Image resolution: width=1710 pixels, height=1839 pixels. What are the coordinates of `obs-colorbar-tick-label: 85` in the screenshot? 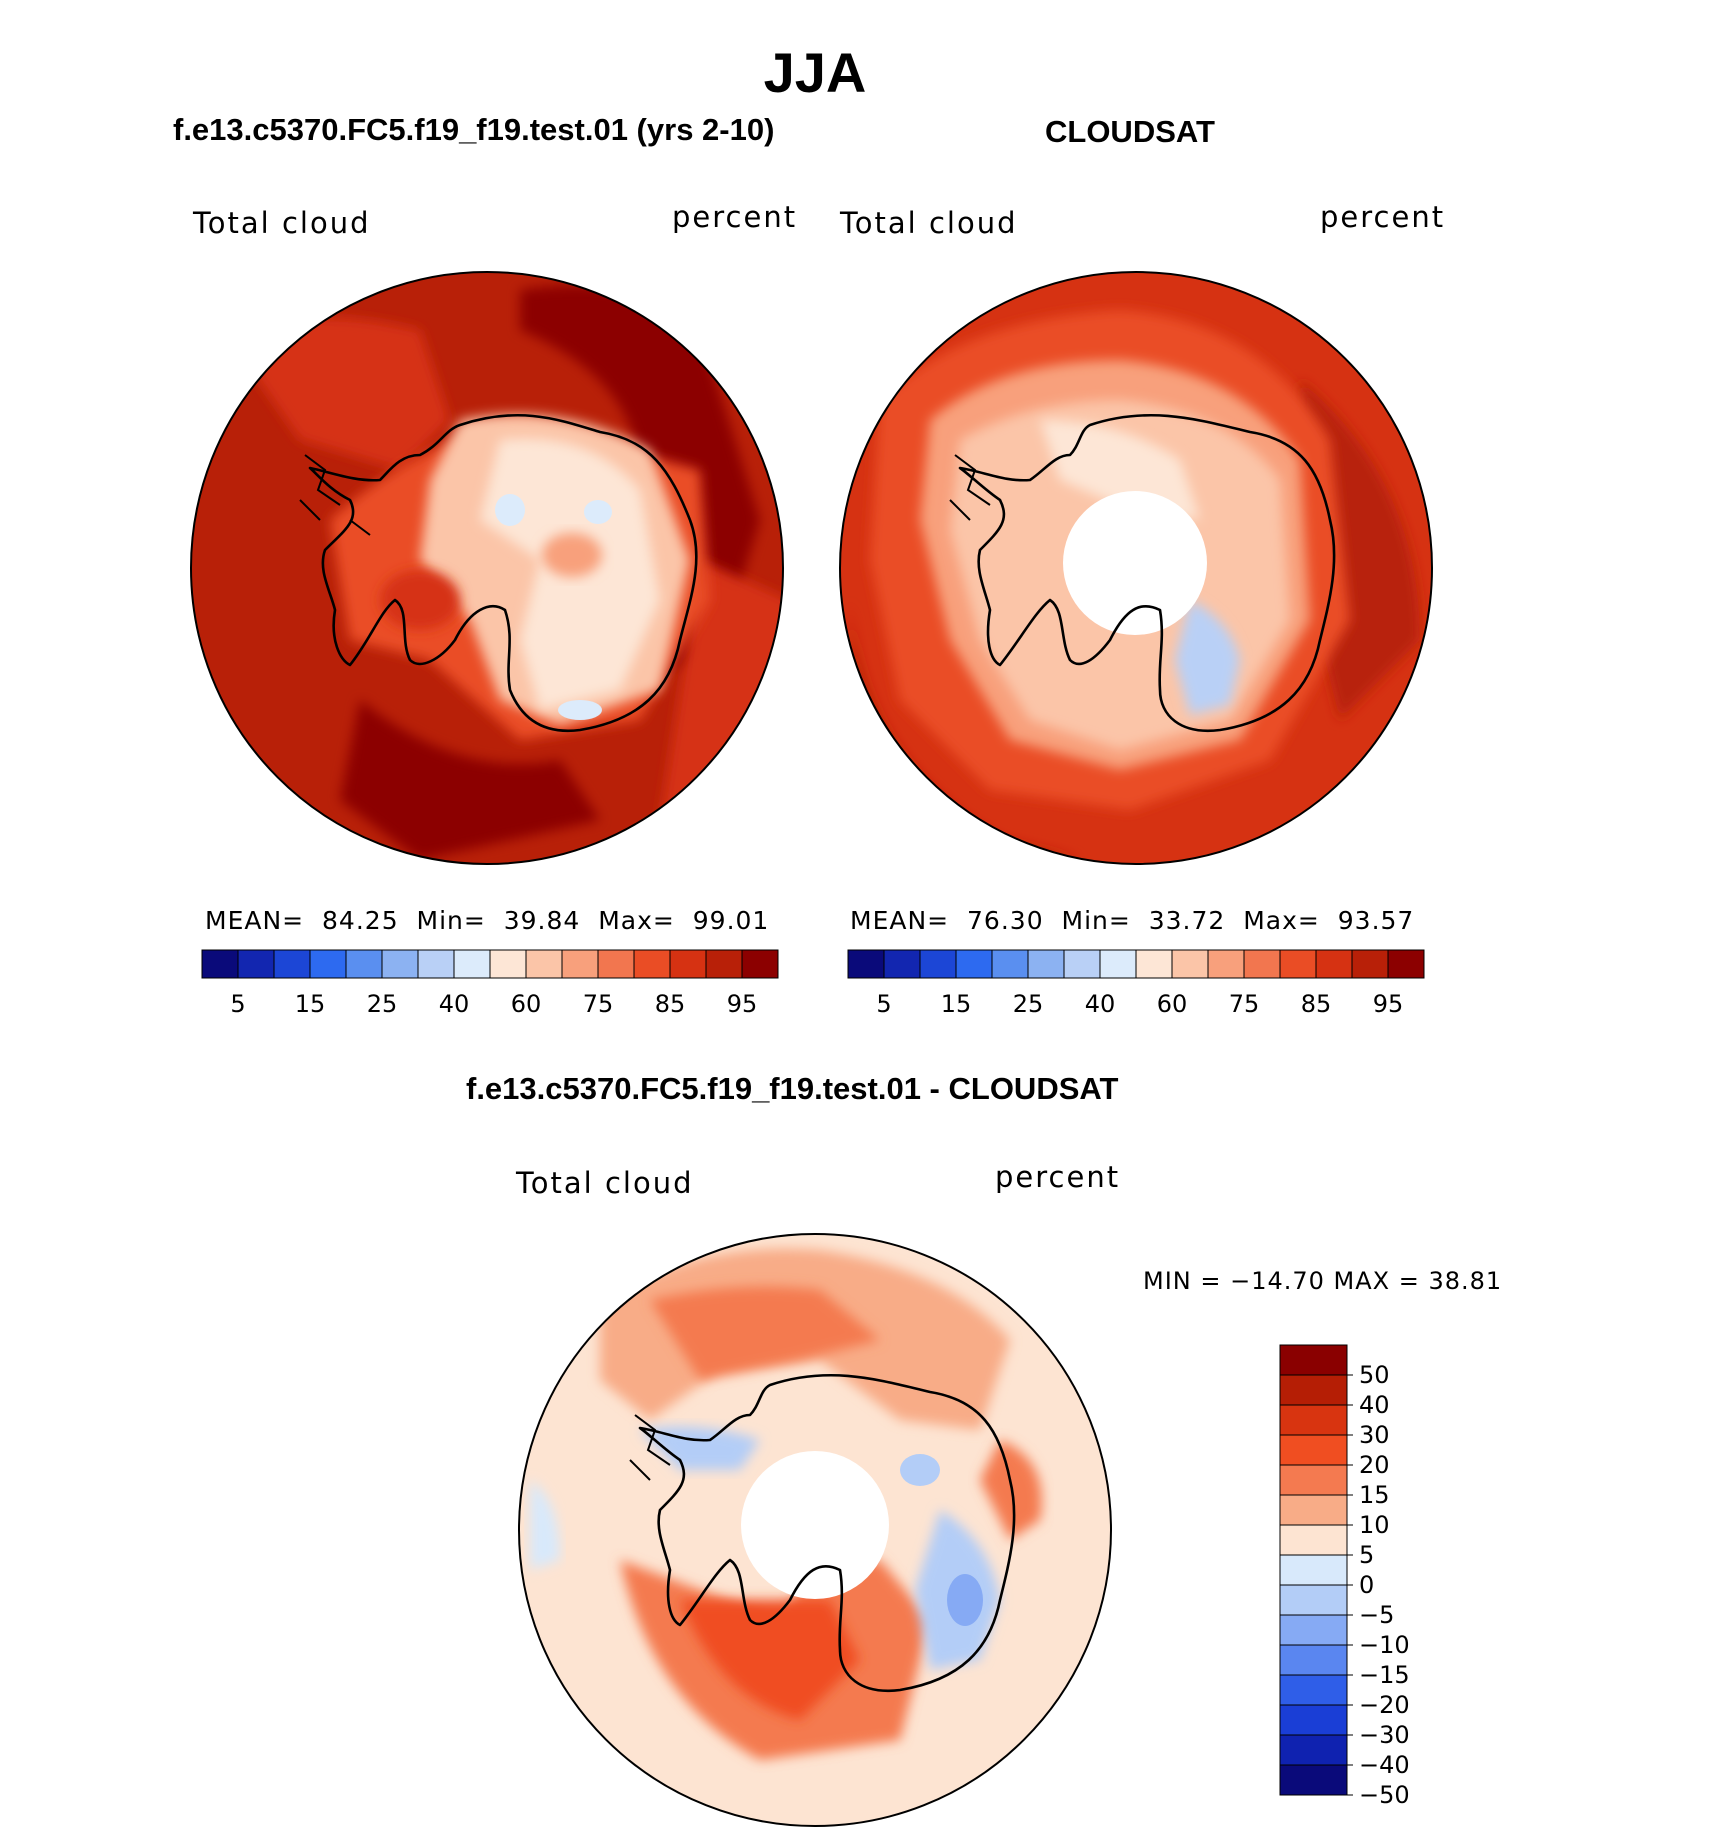 It's located at (1316, 1004).